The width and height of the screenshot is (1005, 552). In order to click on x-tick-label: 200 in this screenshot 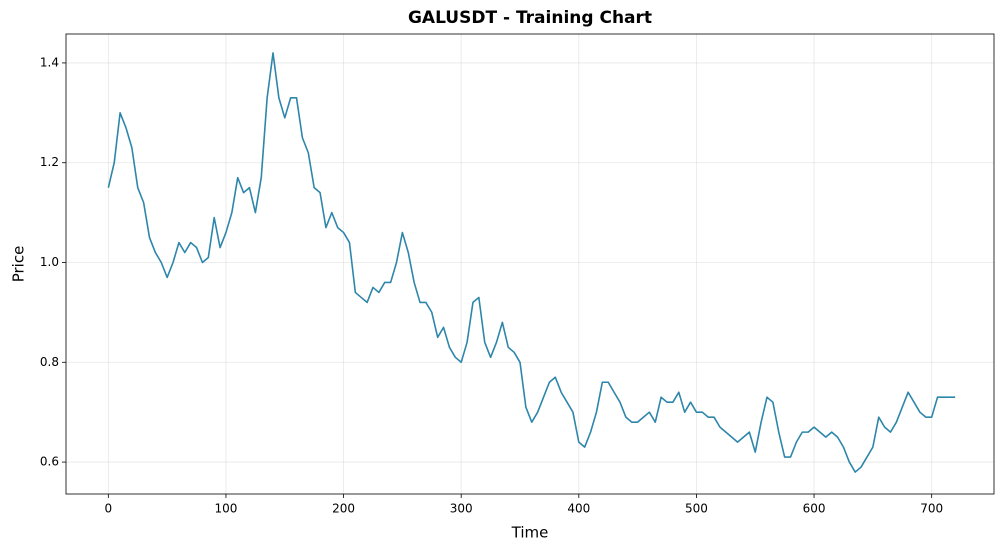, I will do `click(343, 509)`.